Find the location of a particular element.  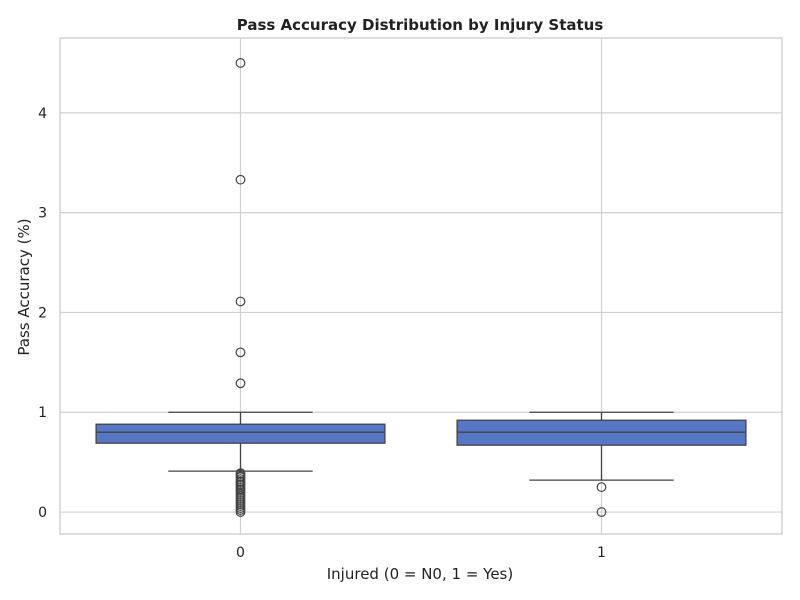

x-tick-label: 0 is located at coordinates (240, 553).